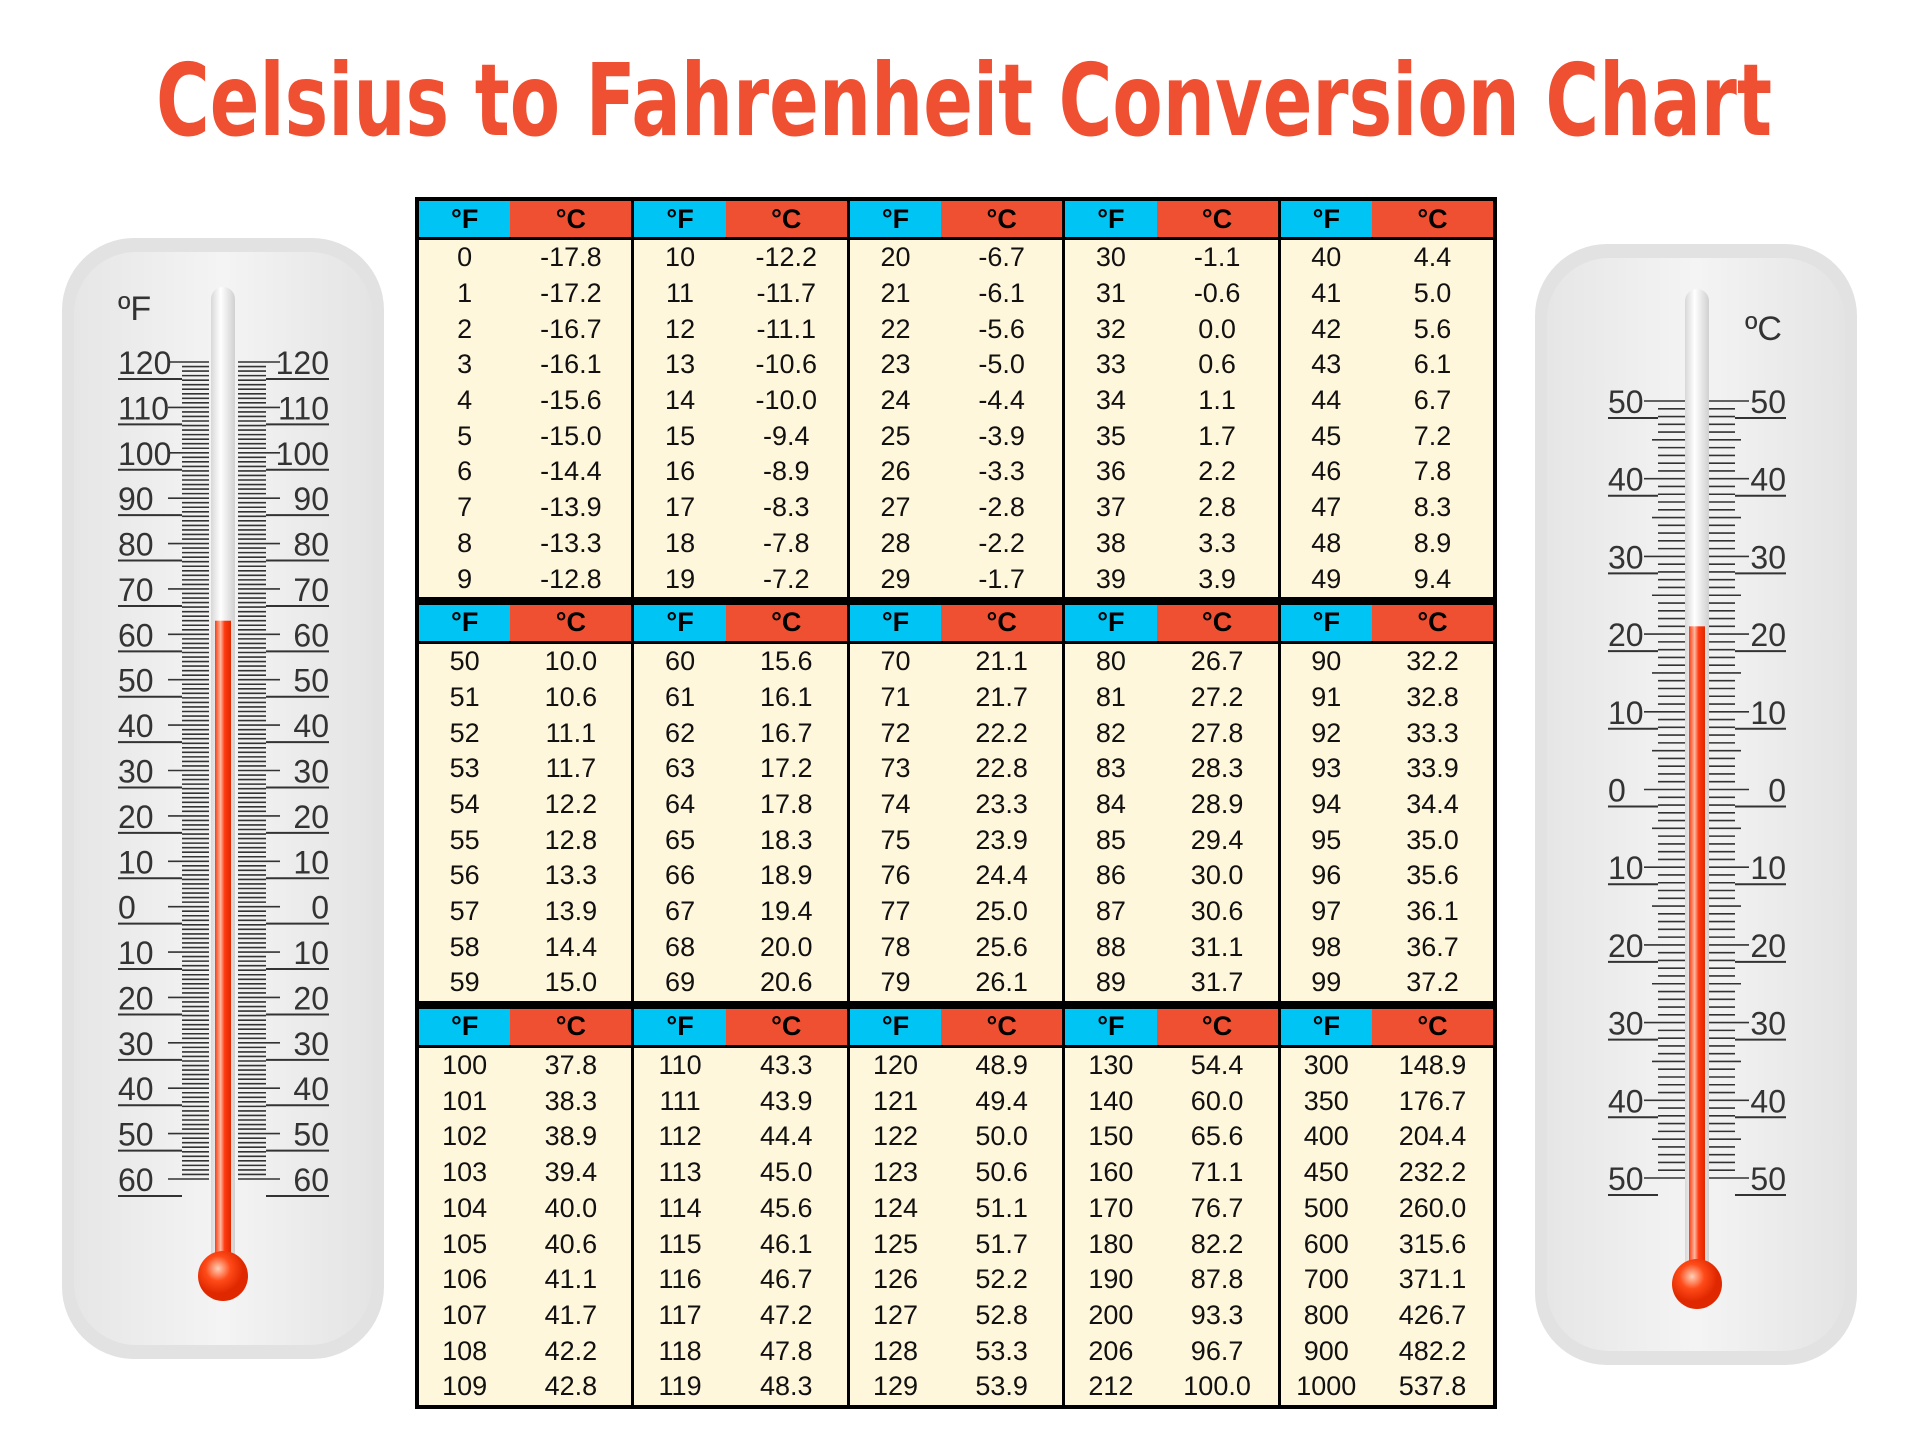 This screenshot has width=1920, height=1448. What do you see at coordinates (956, 436) in the screenshot?
I see `table-row: 25 -3.9` at bounding box center [956, 436].